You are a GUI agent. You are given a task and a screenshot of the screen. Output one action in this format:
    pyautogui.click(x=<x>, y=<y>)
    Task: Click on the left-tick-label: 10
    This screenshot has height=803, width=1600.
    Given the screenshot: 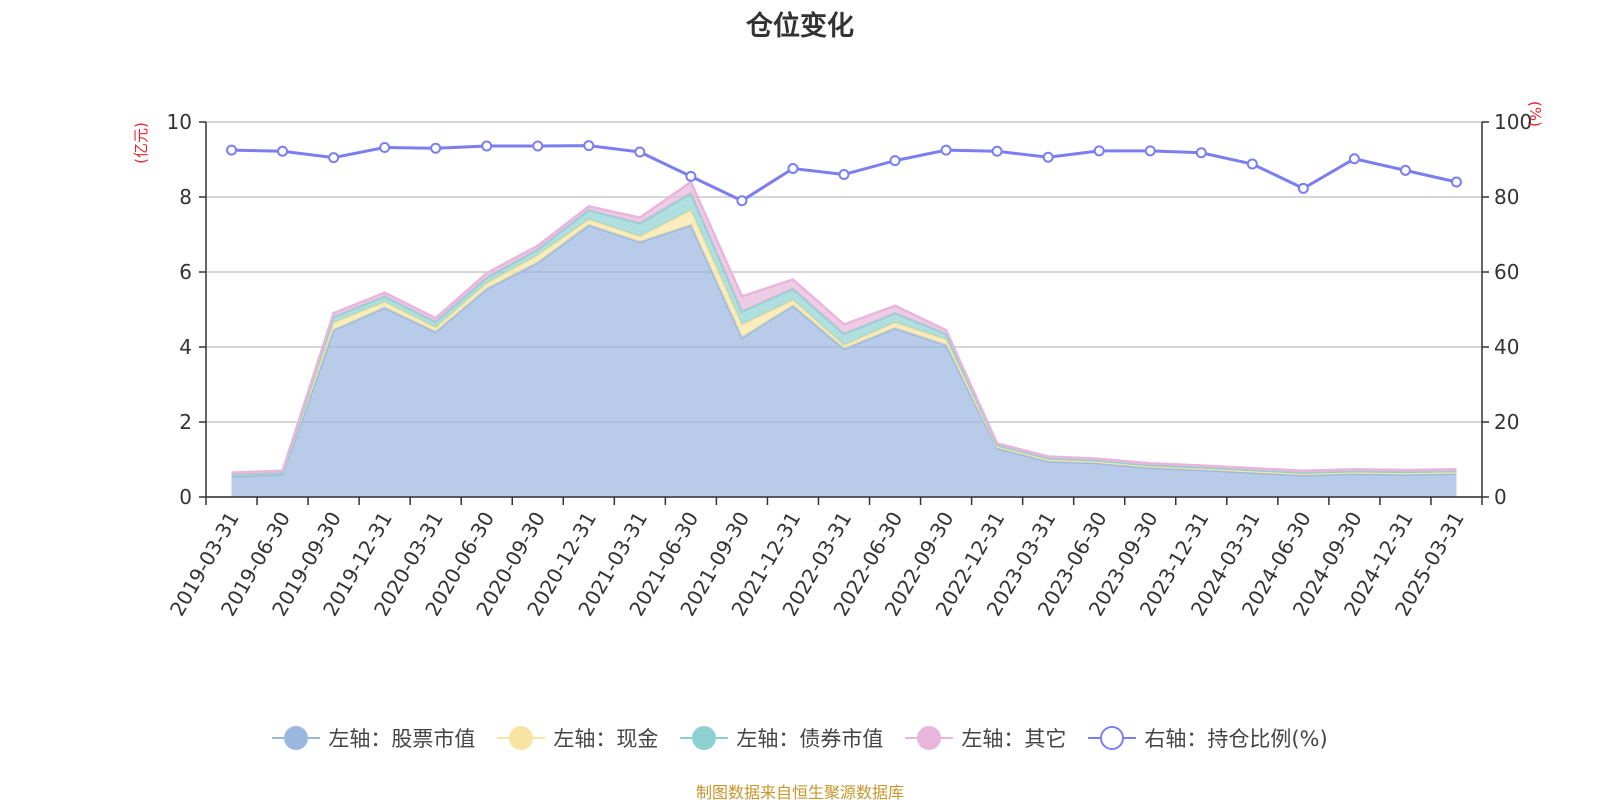 What is the action you would take?
    pyautogui.click(x=179, y=122)
    